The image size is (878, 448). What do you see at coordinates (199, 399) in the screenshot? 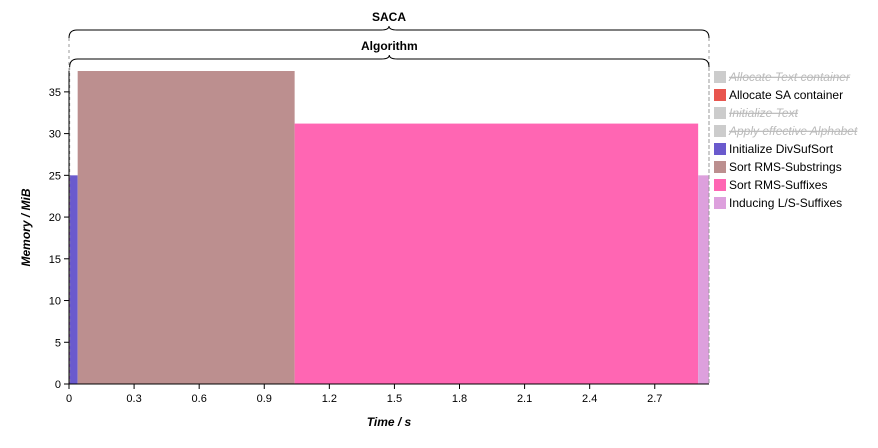
I see `x-tick-label-2: 0.6` at bounding box center [199, 399].